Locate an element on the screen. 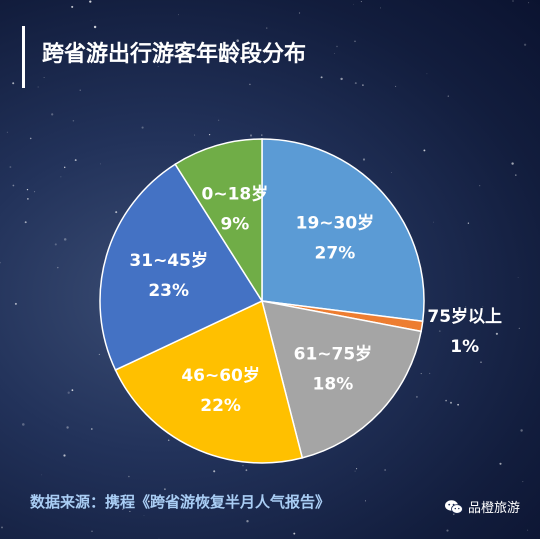  slice-value: 22% is located at coordinates (220, 406).